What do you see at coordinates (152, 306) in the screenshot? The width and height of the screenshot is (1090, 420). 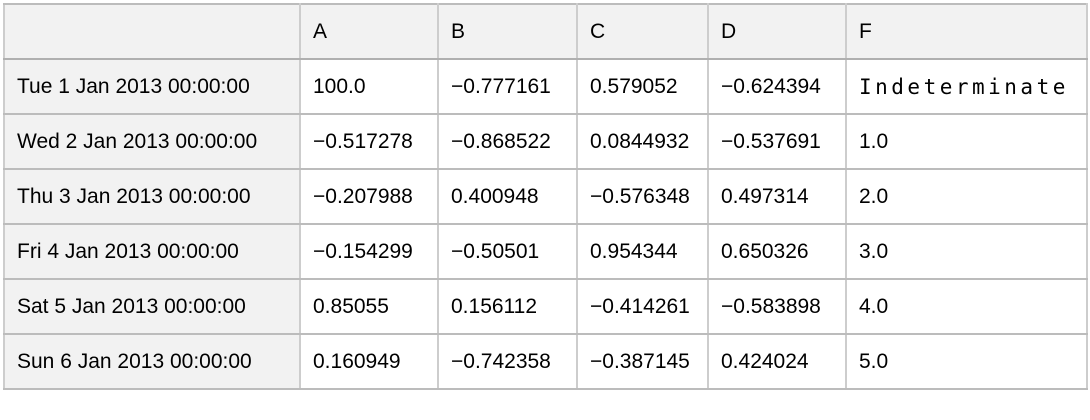 I see `row-label: Sat 5 Jan 2013 00:00:00` at bounding box center [152, 306].